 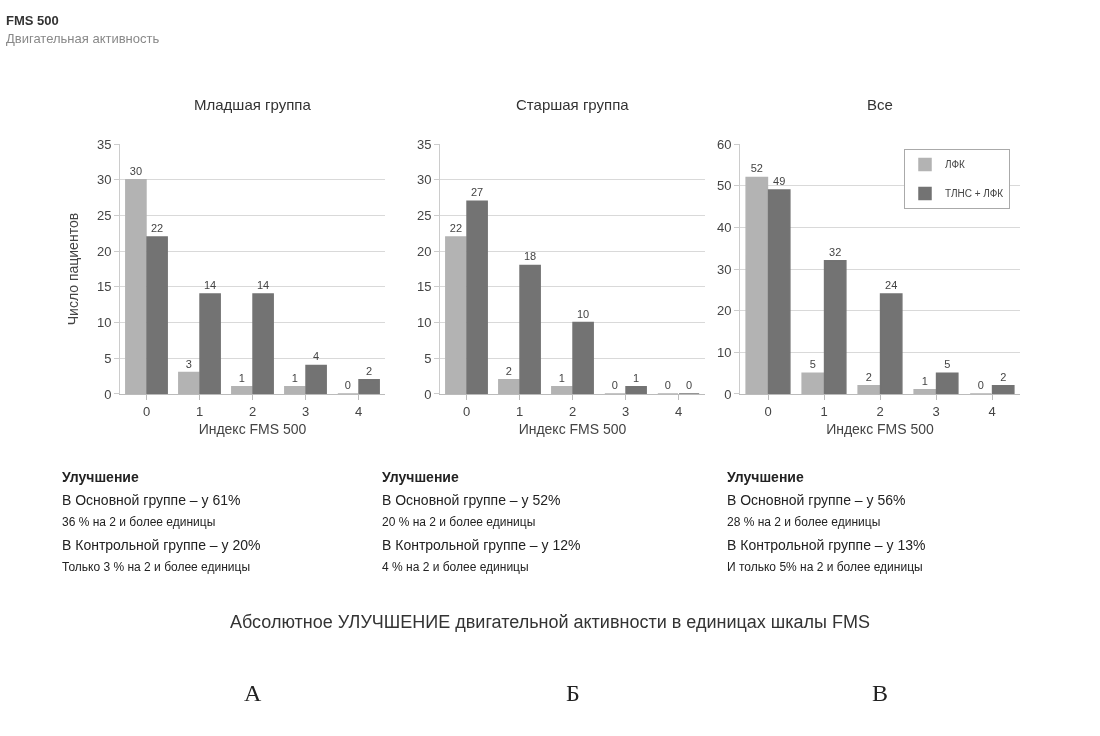 What do you see at coordinates (83, 38) in the screenshot?
I see `text: Двигательная активность` at bounding box center [83, 38].